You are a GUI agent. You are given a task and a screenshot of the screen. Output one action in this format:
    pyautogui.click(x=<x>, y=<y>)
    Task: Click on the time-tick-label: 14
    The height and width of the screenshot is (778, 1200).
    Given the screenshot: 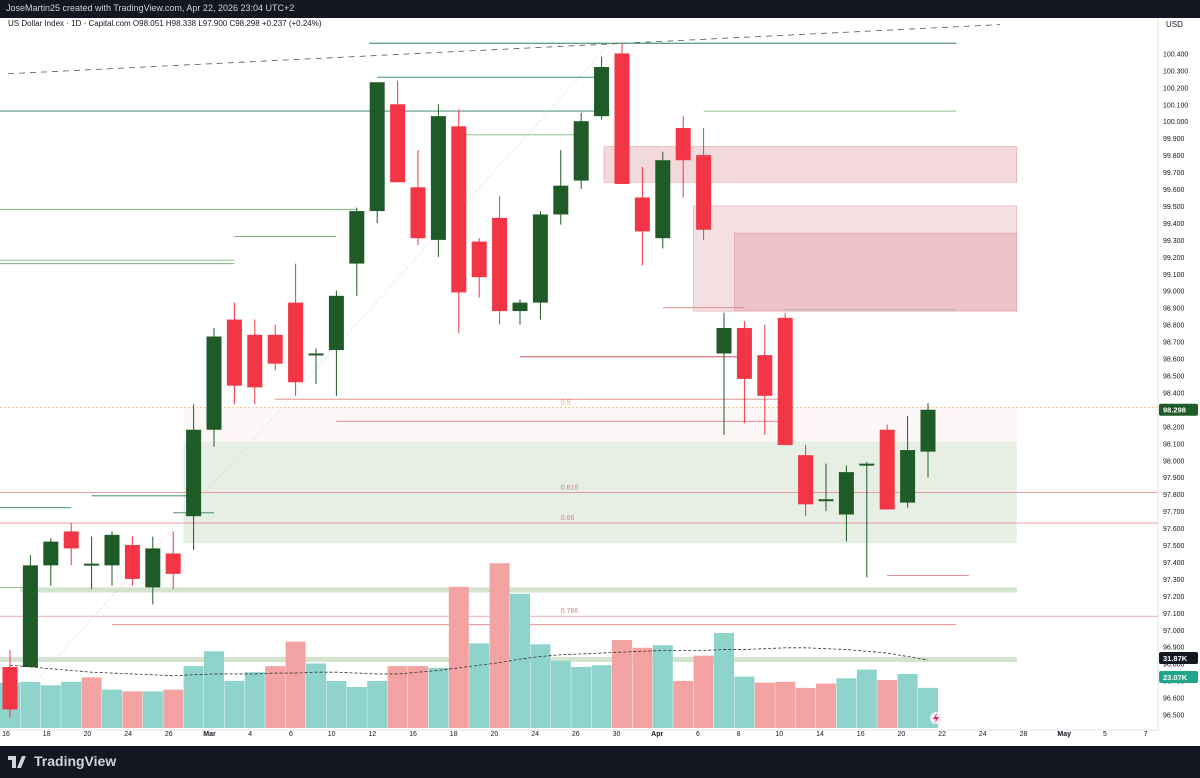 What is the action you would take?
    pyautogui.click(x=820, y=734)
    